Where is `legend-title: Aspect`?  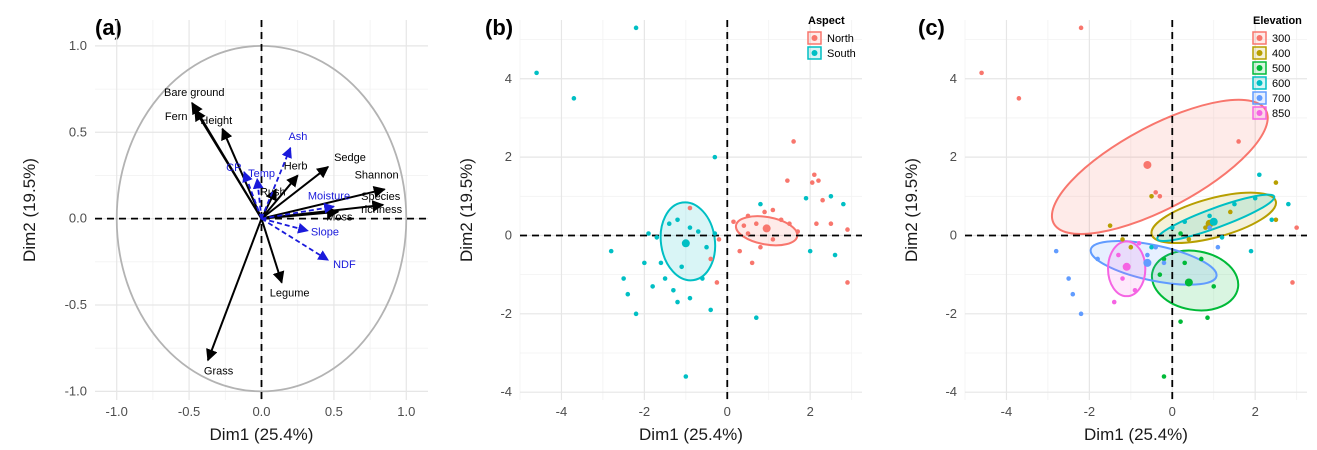 legend-title: Aspect is located at coordinates (826, 21).